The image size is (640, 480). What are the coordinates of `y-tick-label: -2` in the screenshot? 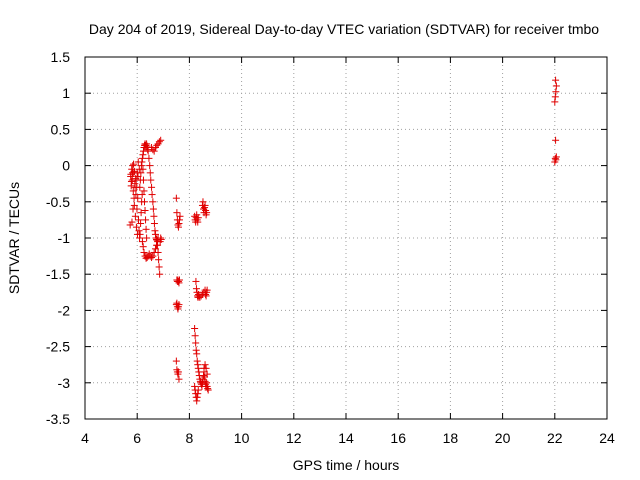 It's located at (64, 310).